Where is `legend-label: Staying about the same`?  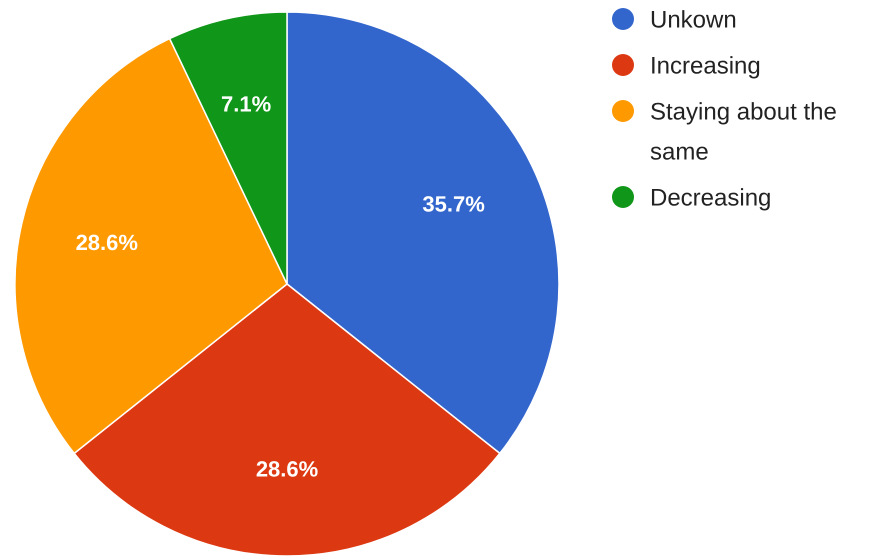
legend-label: Staying about the same is located at coordinates (743, 132).